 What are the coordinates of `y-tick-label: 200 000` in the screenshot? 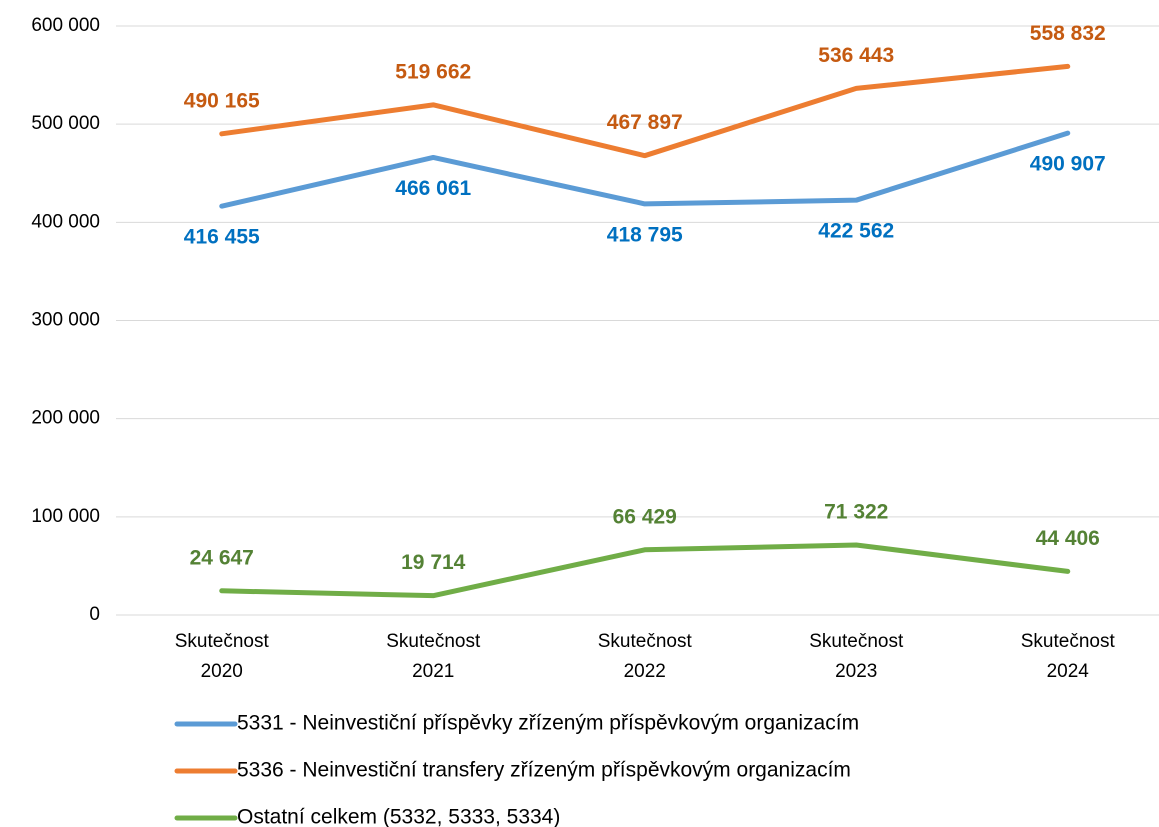 It's located at (65, 418).